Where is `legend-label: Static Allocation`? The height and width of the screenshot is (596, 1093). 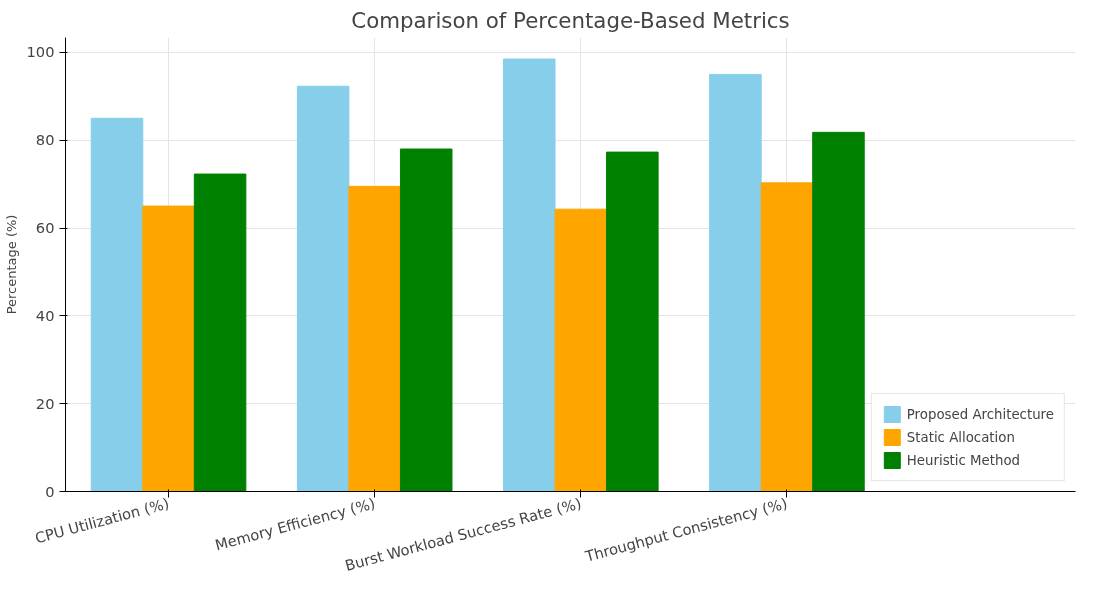 legend-label: Static Allocation is located at coordinates (960, 437).